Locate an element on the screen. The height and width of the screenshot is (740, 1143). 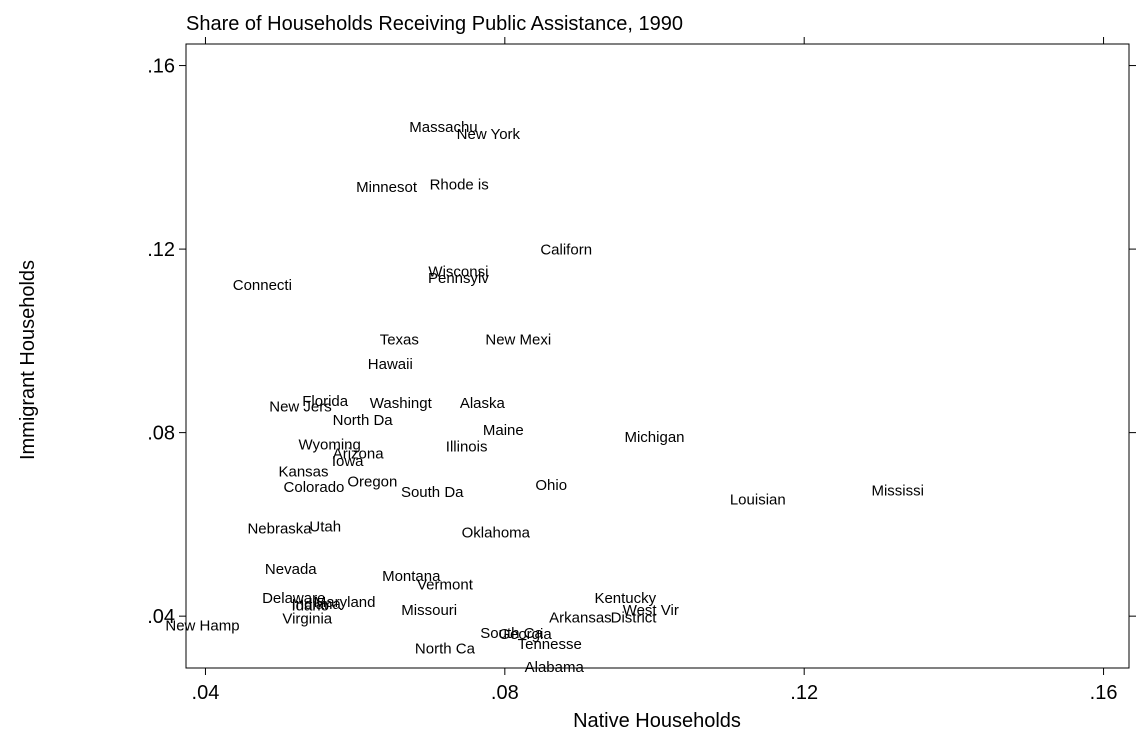
point-label: North Ca is located at coordinates (445, 648).